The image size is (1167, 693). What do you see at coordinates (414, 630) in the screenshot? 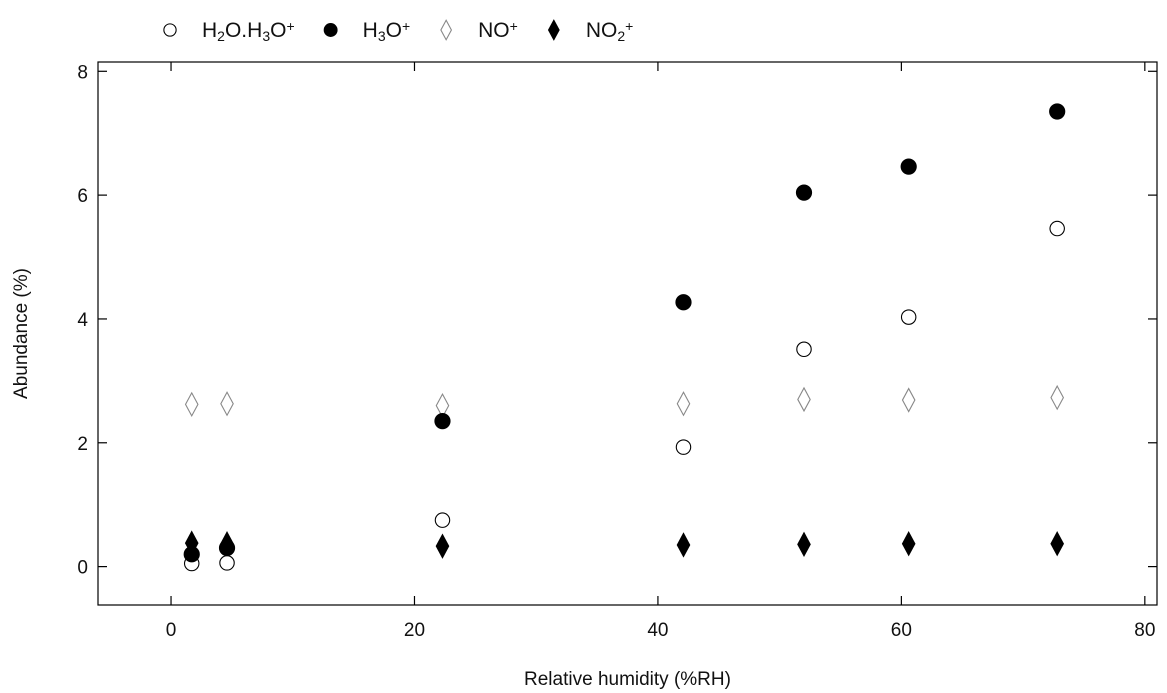
I see `x-tick-label: 20` at bounding box center [414, 630].